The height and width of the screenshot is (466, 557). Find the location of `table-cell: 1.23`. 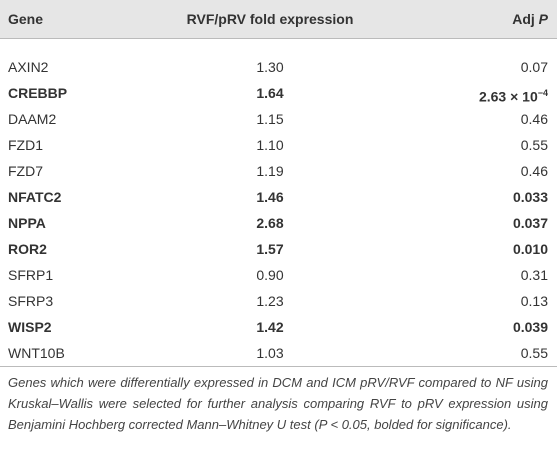

table-cell: 1.23 is located at coordinates (270, 301).